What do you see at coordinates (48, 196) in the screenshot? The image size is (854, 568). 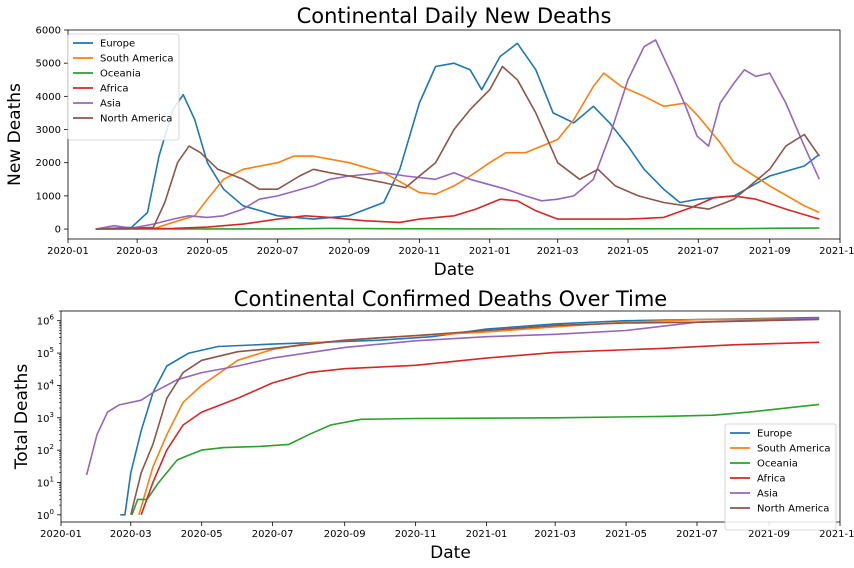 I see `y-tick-label: 1000` at bounding box center [48, 196].